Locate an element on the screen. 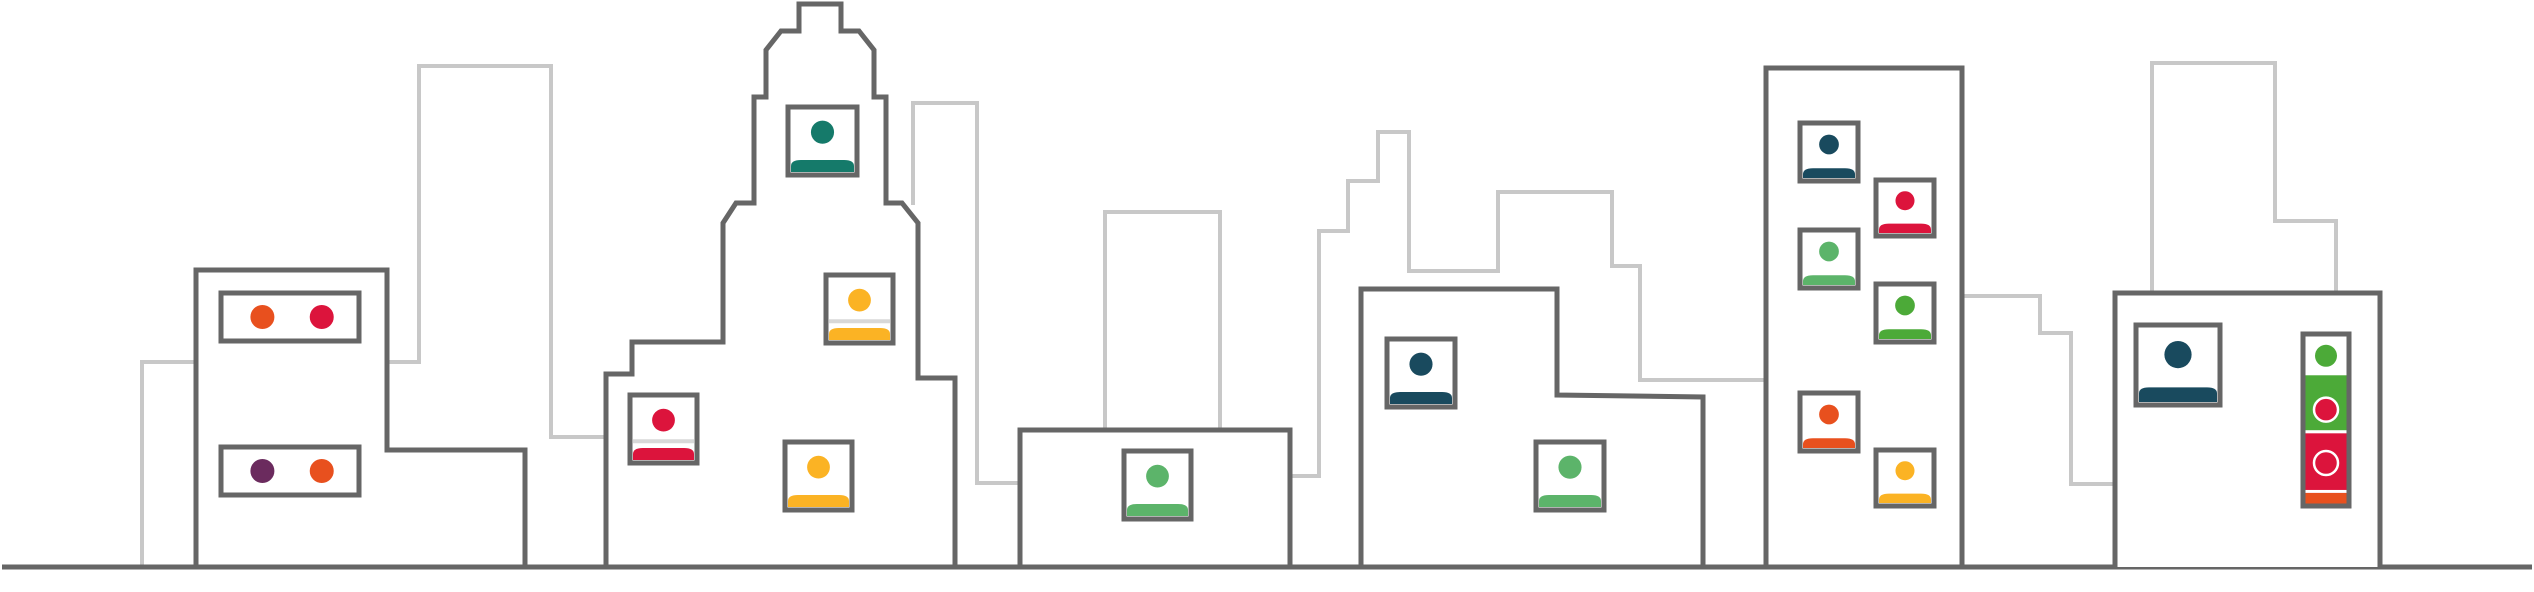  window-w2 is located at coordinates (290, 471).